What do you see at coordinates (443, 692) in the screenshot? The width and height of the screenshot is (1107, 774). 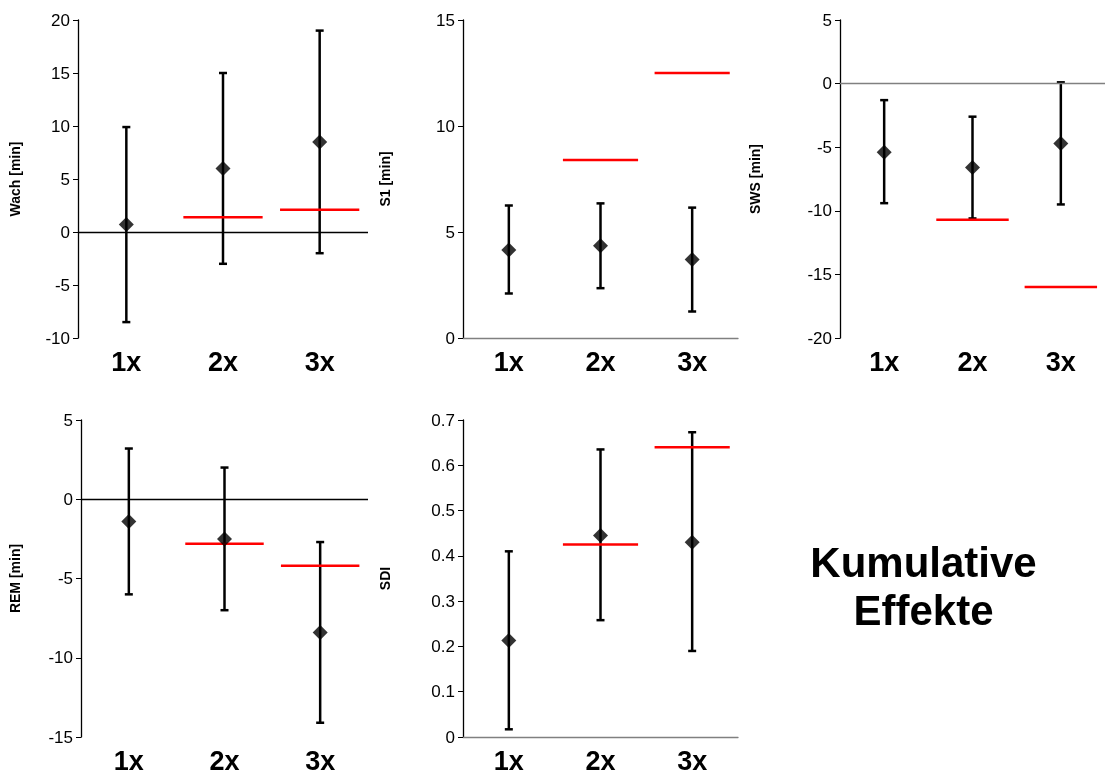 I see `y-tick-label: 0.1` at bounding box center [443, 692].